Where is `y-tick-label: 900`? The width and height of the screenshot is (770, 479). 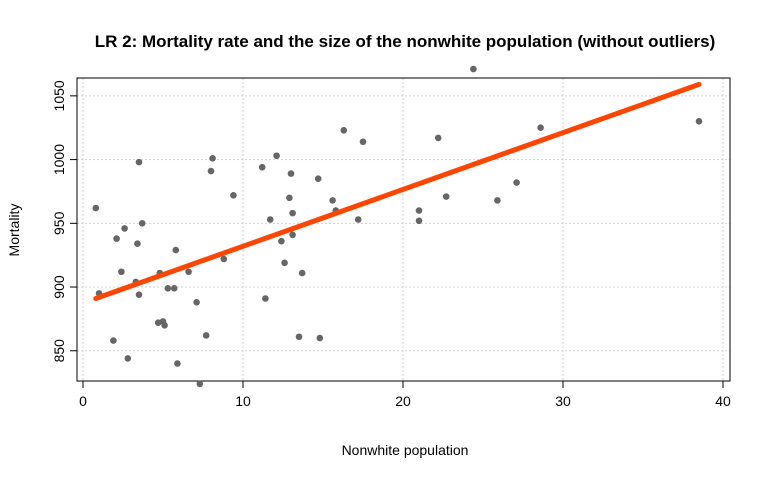 y-tick-label: 900 is located at coordinates (59, 287).